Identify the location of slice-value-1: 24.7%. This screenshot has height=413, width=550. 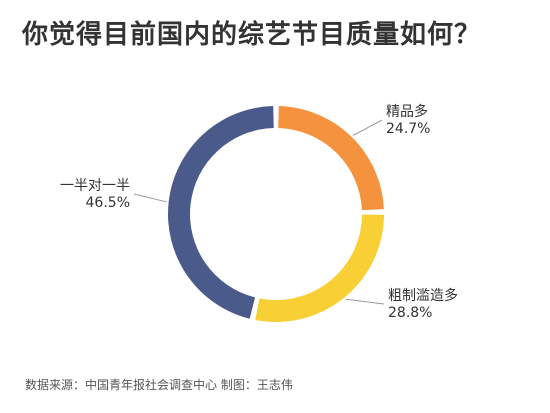
(408, 129).